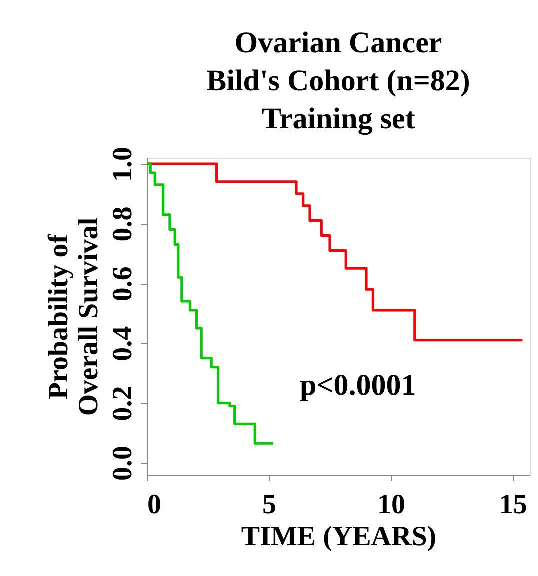 This screenshot has height=576, width=538. What do you see at coordinates (358, 385) in the screenshot?
I see `annotation: p<0.0001` at bounding box center [358, 385].